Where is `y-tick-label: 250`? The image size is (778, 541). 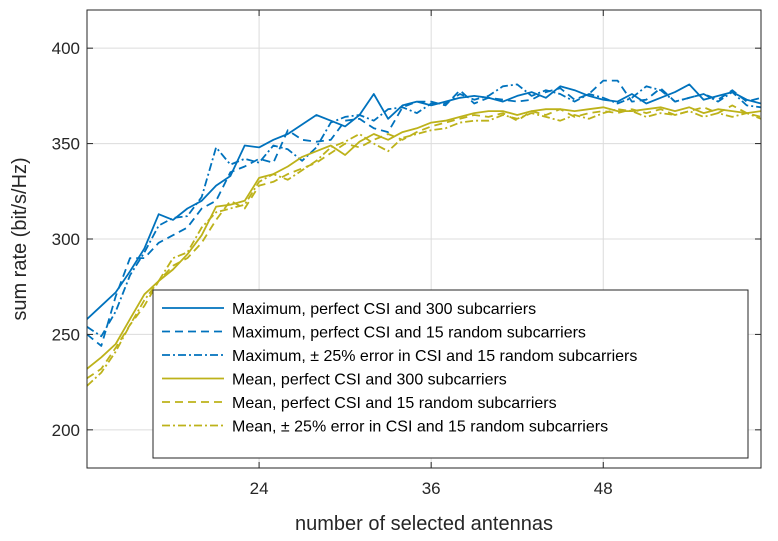
y-tick-label: 250 is located at coordinates (66, 334).